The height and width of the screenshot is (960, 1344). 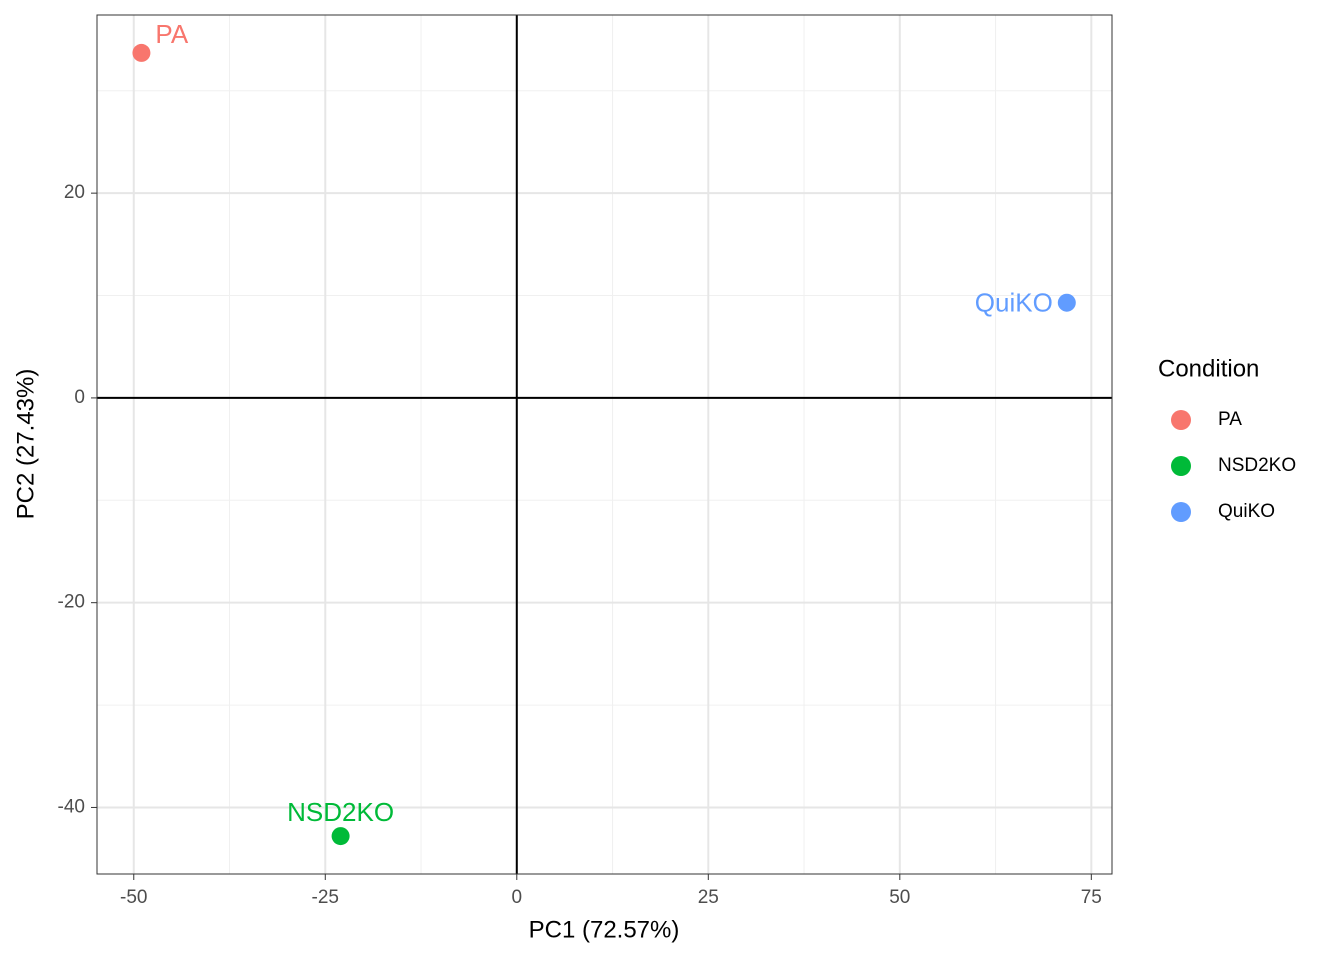 I want to click on legend-title: Condition, so click(x=1208, y=368).